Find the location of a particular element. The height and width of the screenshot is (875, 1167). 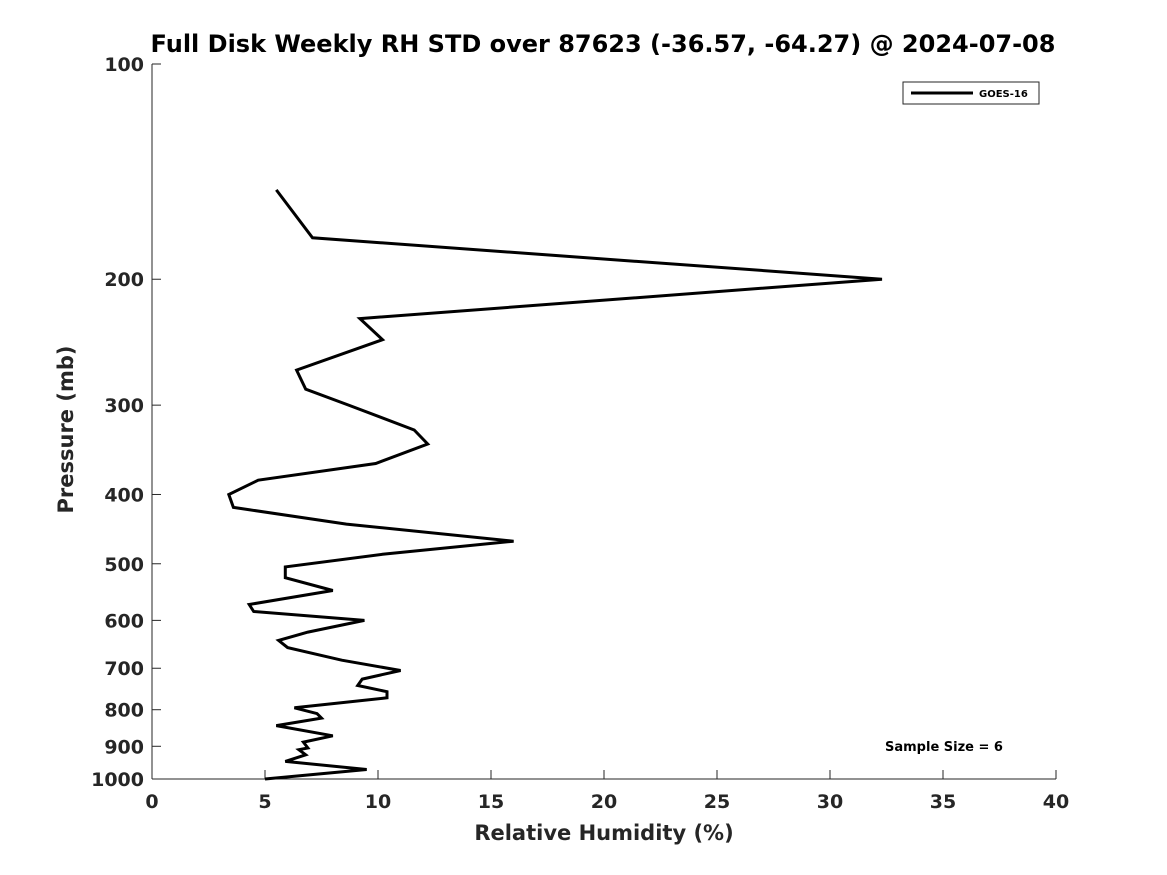

y-tick-label: 600 is located at coordinates (124, 621).